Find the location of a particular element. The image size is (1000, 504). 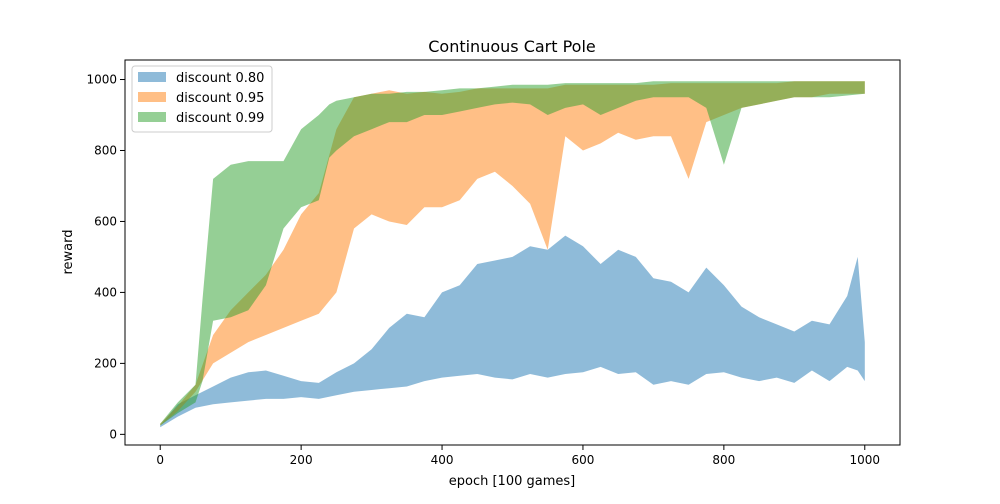

x-axis: 0 200 400 600 800 1000 is located at coordinates (518, 456).